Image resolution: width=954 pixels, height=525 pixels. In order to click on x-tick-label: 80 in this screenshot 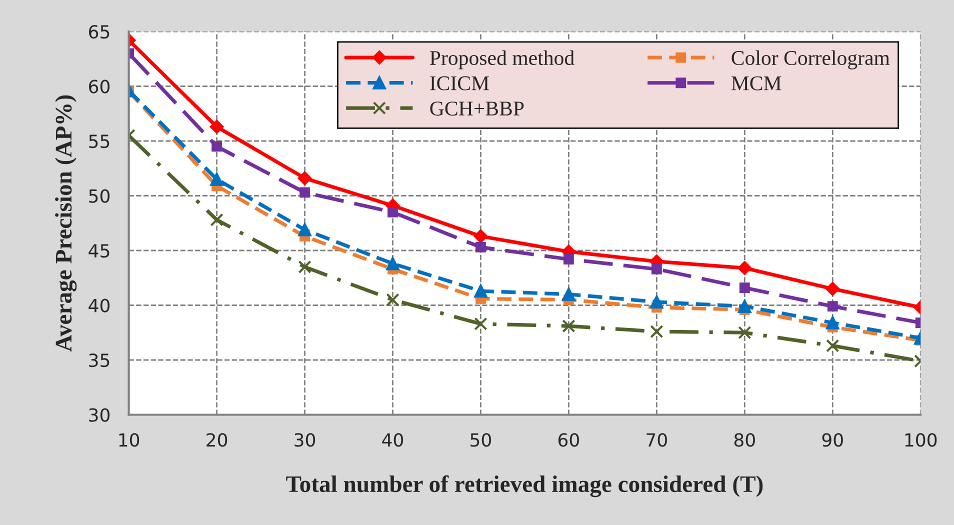, I will do `click(744, 440)`.